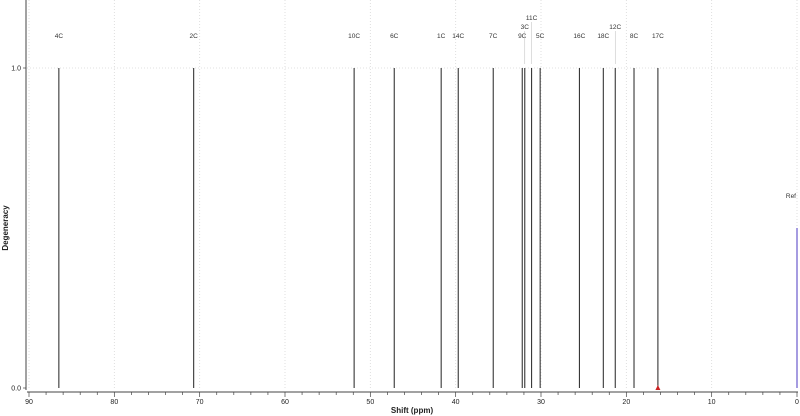 Image resolution: width=800 pixels, height=416 pixels. What do you see at coordinates (412, 410) in the screenshot?
I see `x-axis-title: Shift (ppm)` at bounding box center [412, 410].